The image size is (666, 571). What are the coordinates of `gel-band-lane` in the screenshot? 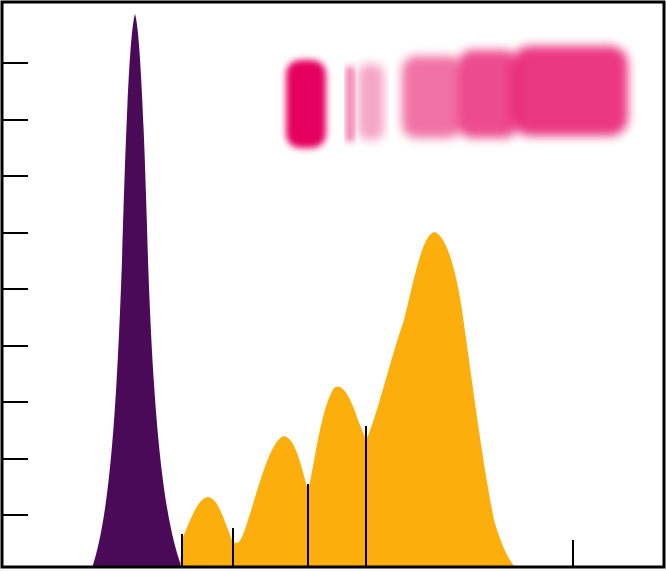 It's located at (457, 97).